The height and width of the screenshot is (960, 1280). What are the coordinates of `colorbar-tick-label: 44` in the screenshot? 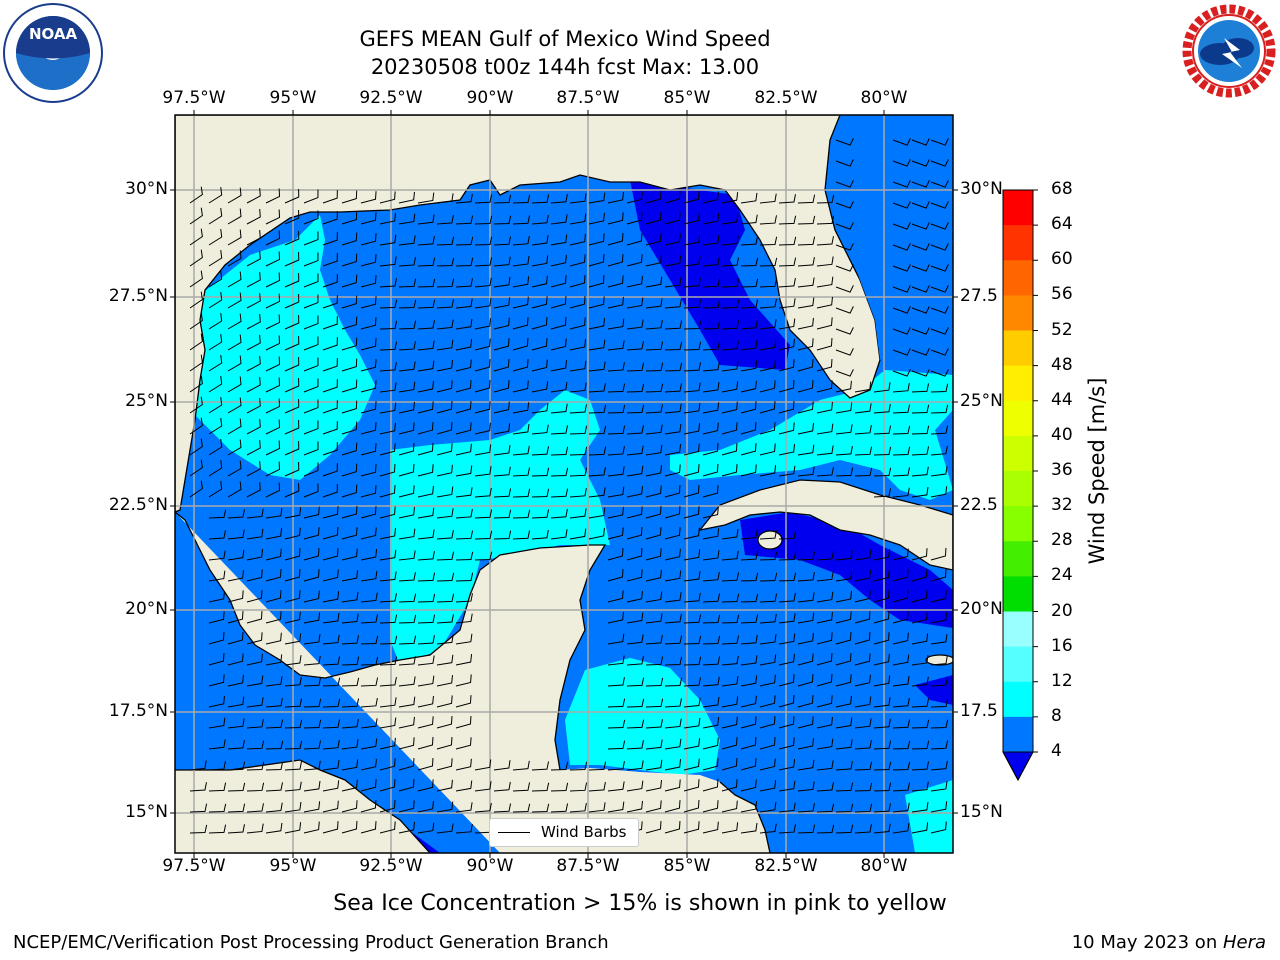 It's located at (1062, 399).